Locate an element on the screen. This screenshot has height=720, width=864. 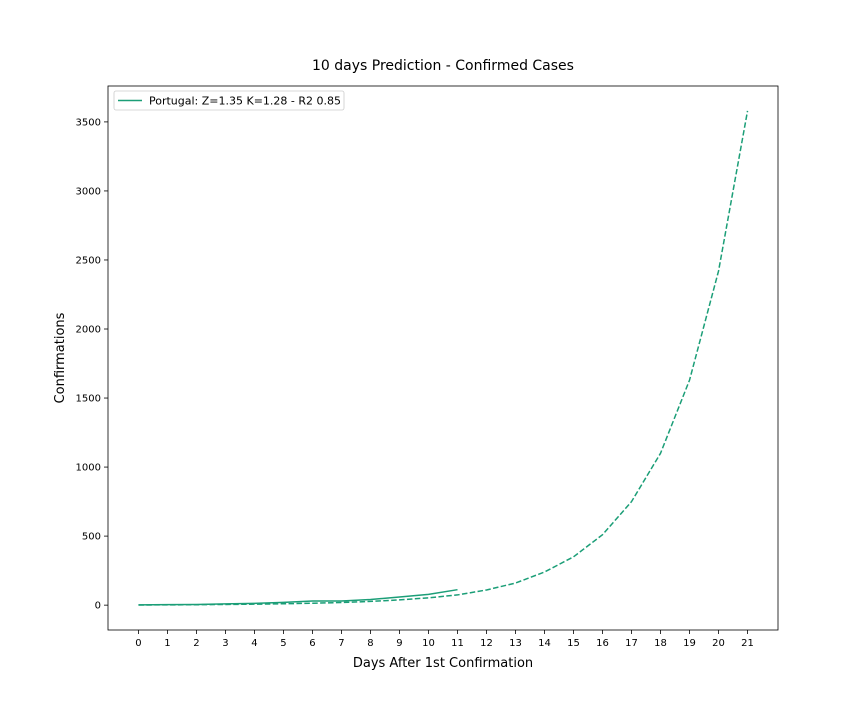
legend: Portugal: Z=1.35 K=1.28 - R2 0.85 is located at coordinates (229, 100).